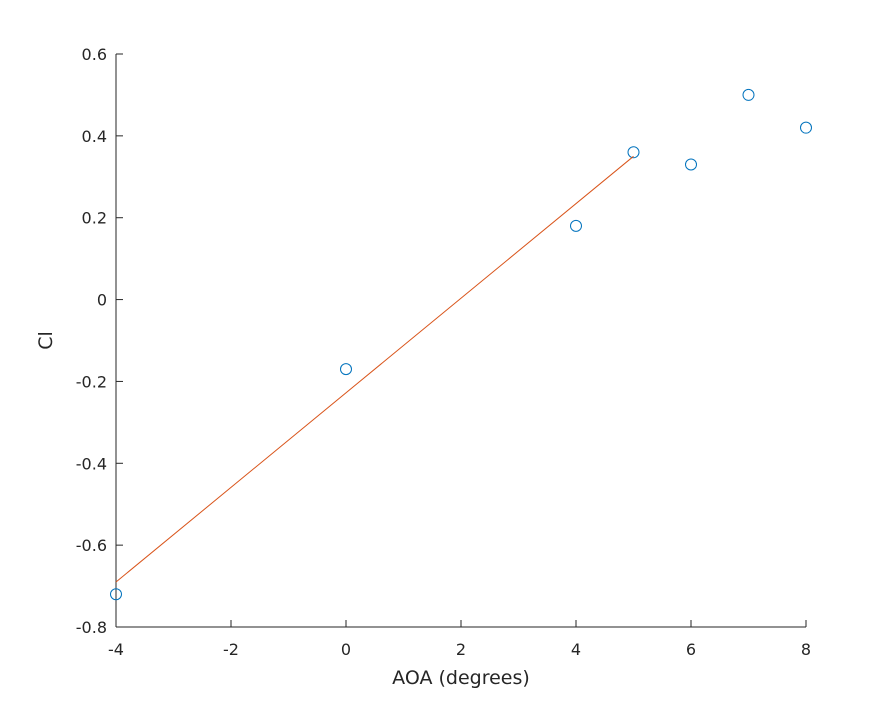 The width and height of the screenshot is (891, 703). Describe the element at coordinates (91, 545) in the screenshot. I see `y-tick-label: -0.6` at that location.